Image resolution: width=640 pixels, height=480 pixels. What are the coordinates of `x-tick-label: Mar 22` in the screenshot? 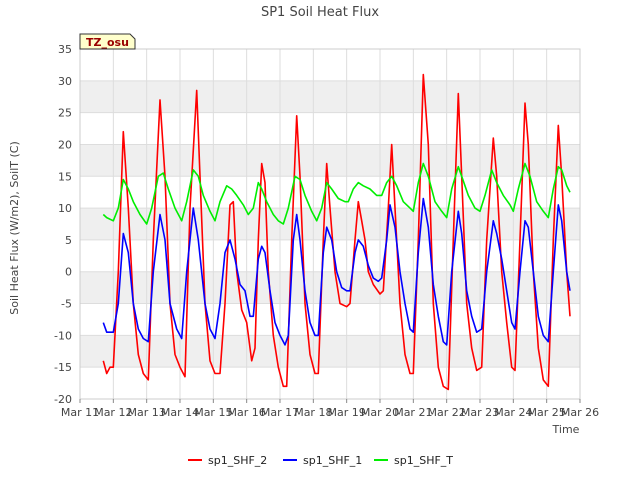 It's located at (447, 412).